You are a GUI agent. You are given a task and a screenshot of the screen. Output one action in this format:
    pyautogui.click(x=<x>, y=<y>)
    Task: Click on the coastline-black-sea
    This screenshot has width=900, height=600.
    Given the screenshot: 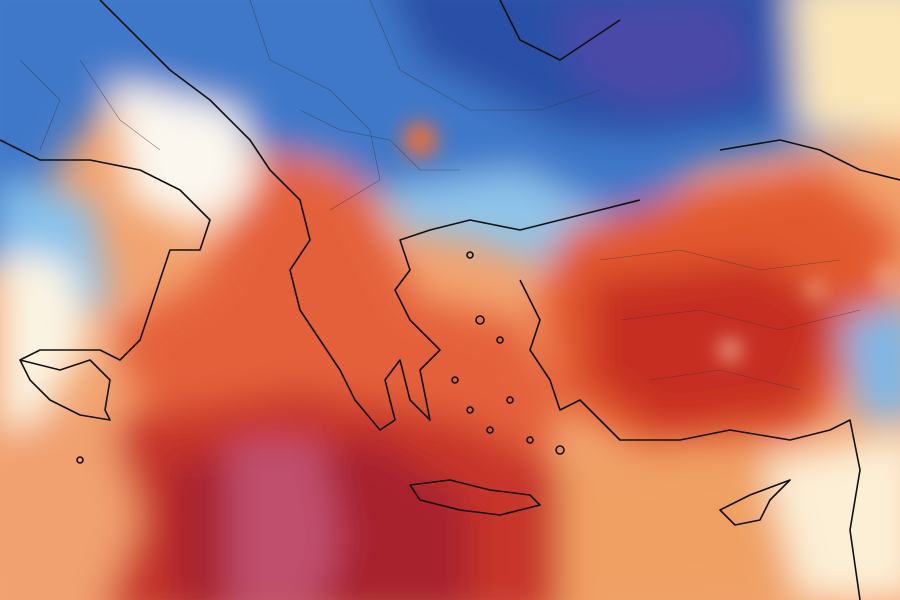 What is the action you would take?
    pyautogui.click(x=809, y=160)
    